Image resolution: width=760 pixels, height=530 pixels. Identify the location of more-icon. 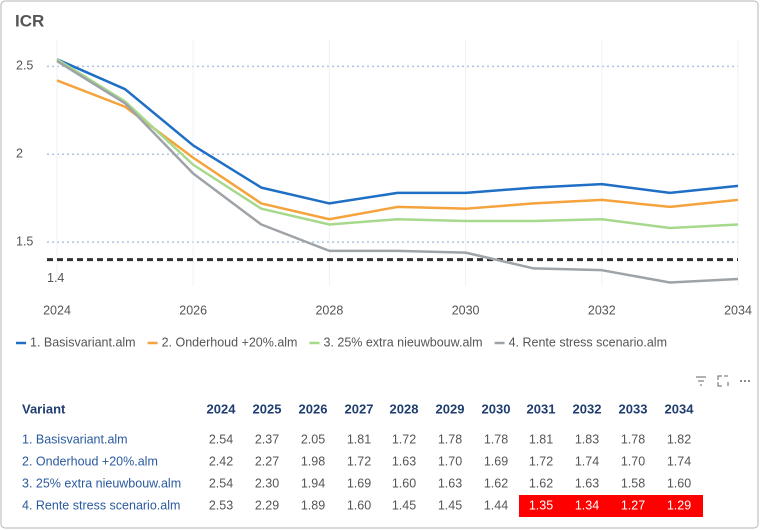
(745, 381).